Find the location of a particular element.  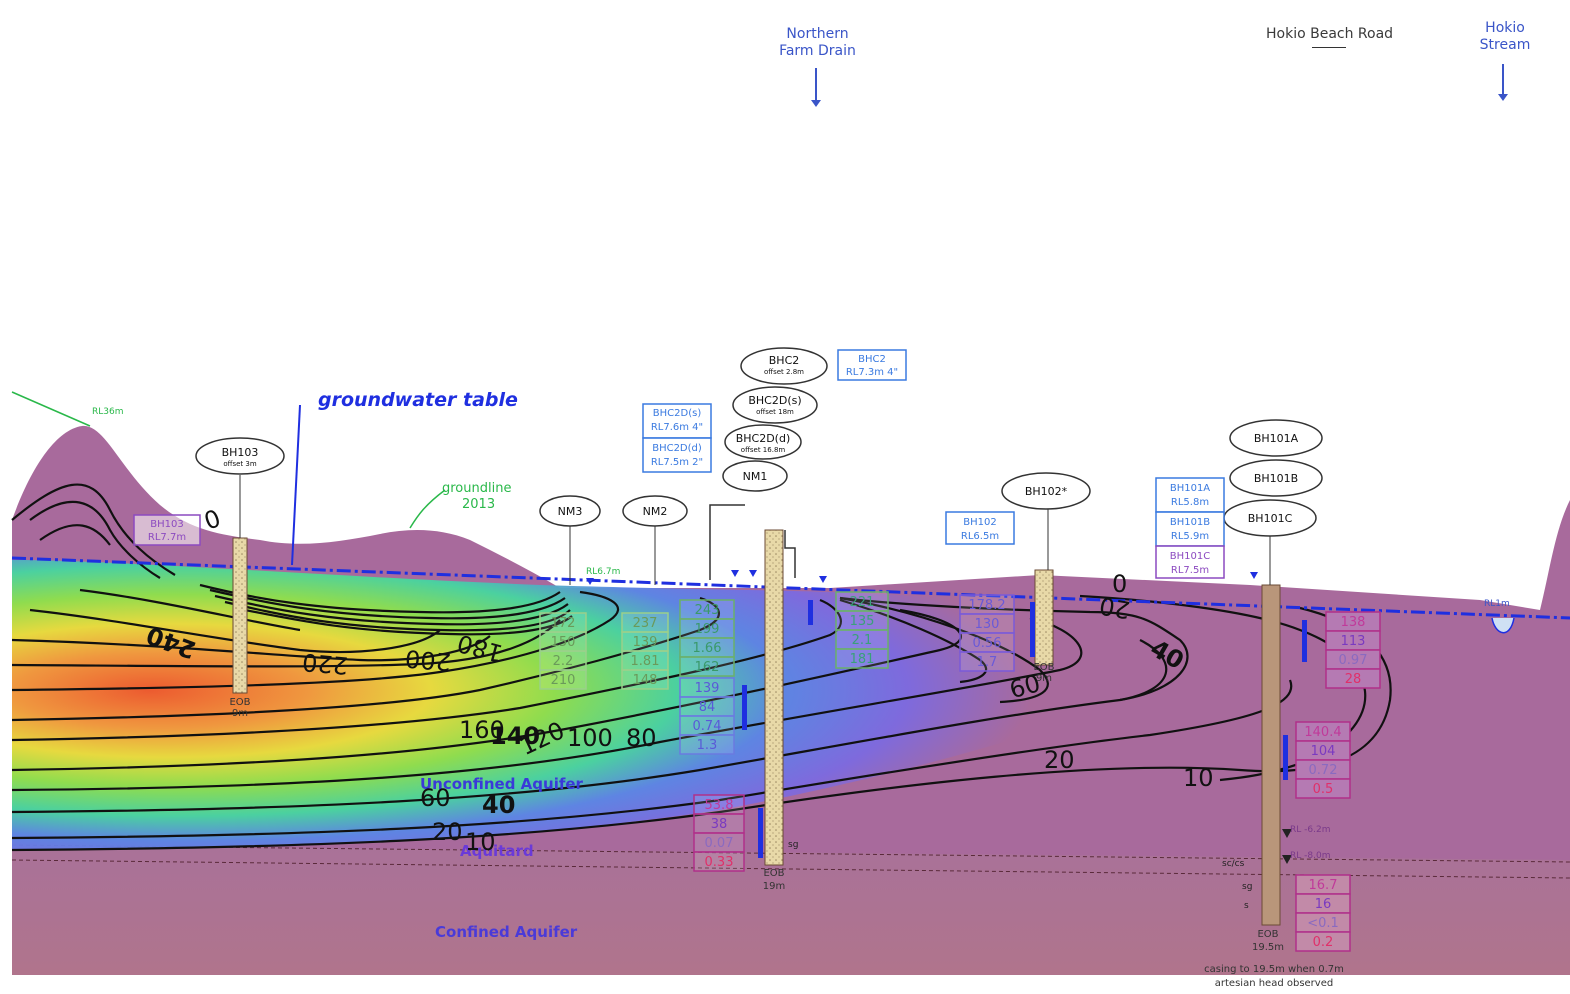

data-value-nm1_upper-2: 1.66 is located at coordinates (707, 648).